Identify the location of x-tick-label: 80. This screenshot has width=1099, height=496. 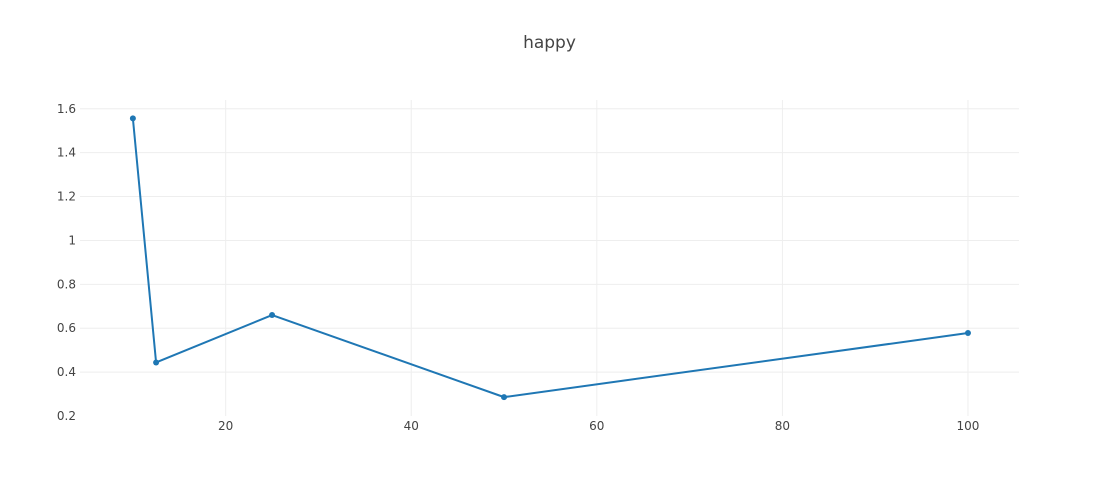
(782, 426).